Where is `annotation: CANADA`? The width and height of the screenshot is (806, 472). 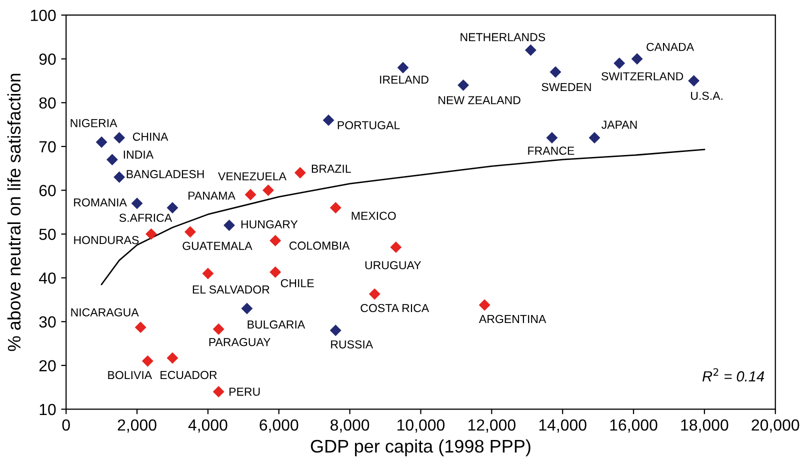 annotation: CANADA is located at coordinates (670, 46).